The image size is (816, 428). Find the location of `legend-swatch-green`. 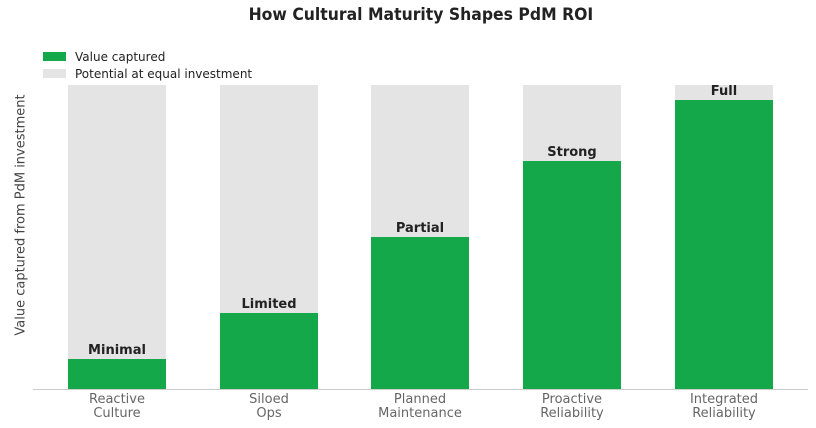

legend-swatch-green is located at coordinates (54, 56).